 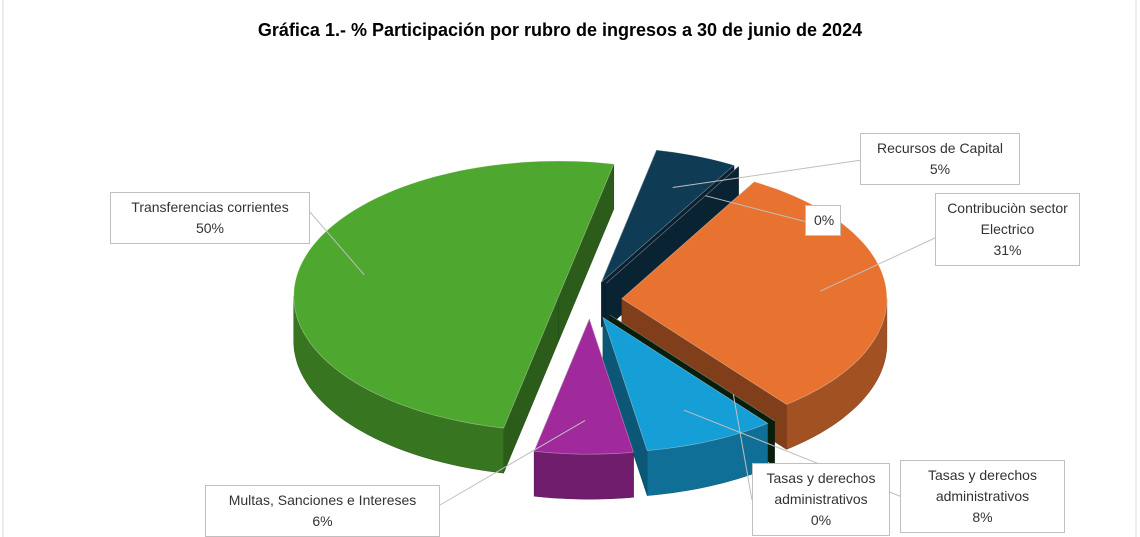 What do you see at coordinates (210, 218) in the screenshot?
I see `data-label: Transferencias corrientes 50%` at bounding box center [210, 218].